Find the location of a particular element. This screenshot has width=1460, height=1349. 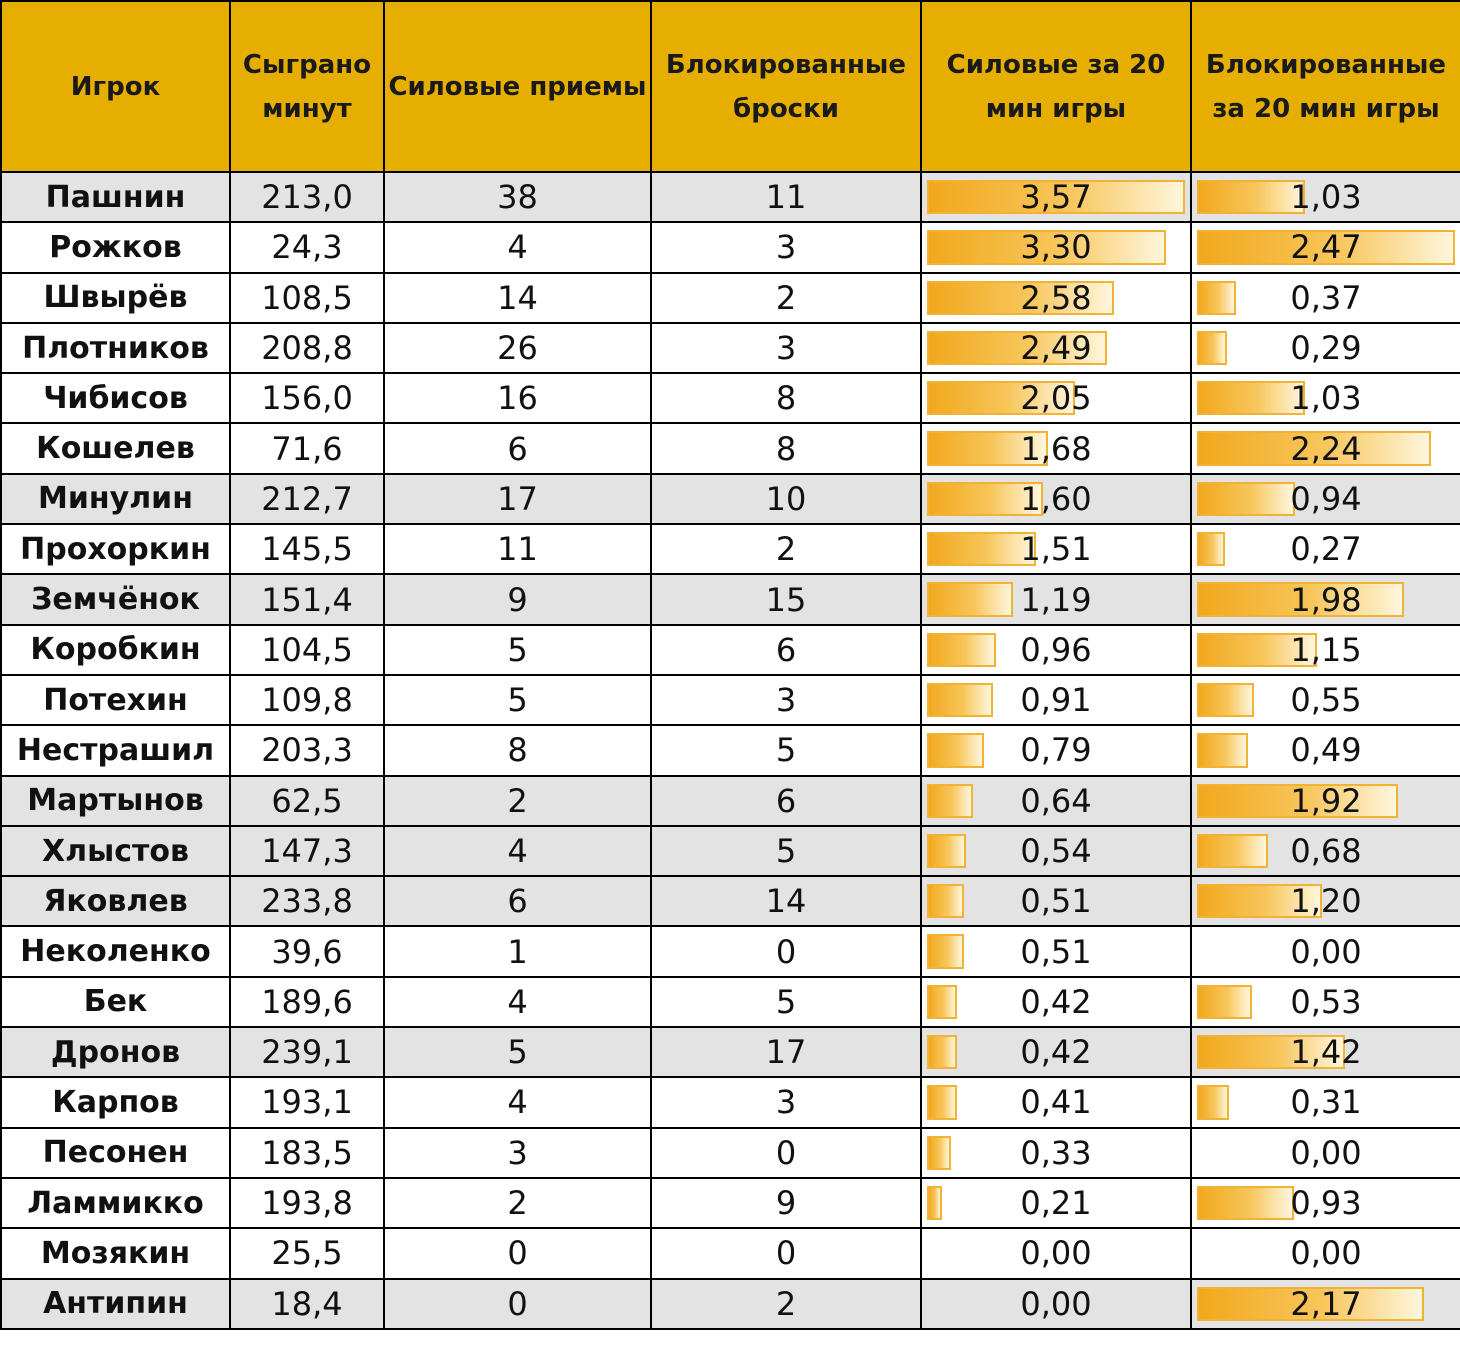

hits-per20-cell: 1,60 is located at coordinates (1056, 499).